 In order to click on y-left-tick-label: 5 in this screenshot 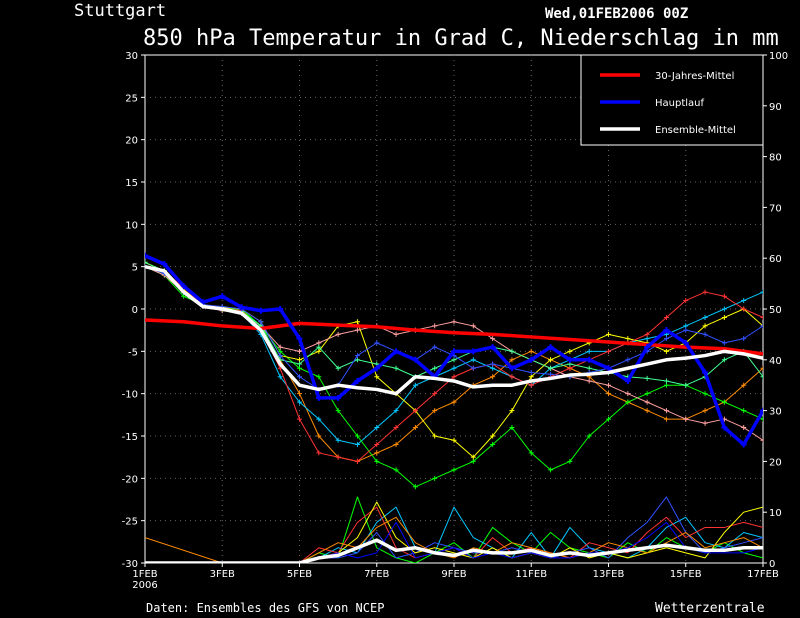, I will do `click(135, 268)`.